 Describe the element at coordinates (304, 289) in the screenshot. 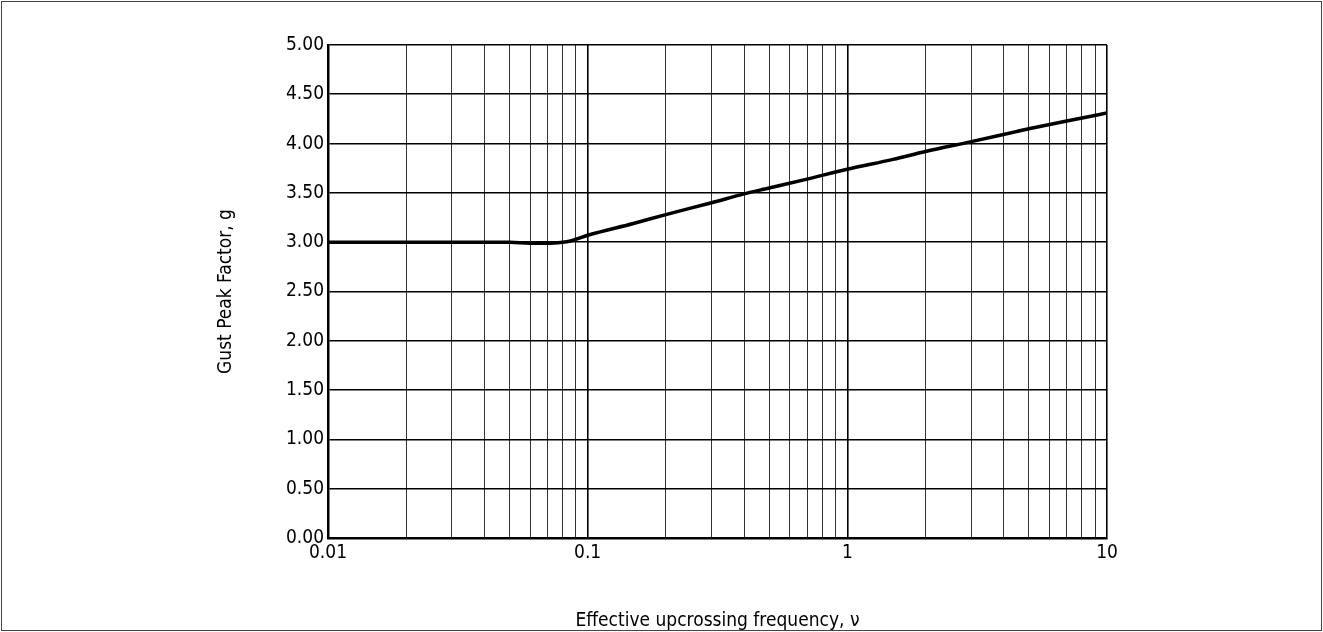

I see `y-tick-label: 2.50` at that location.